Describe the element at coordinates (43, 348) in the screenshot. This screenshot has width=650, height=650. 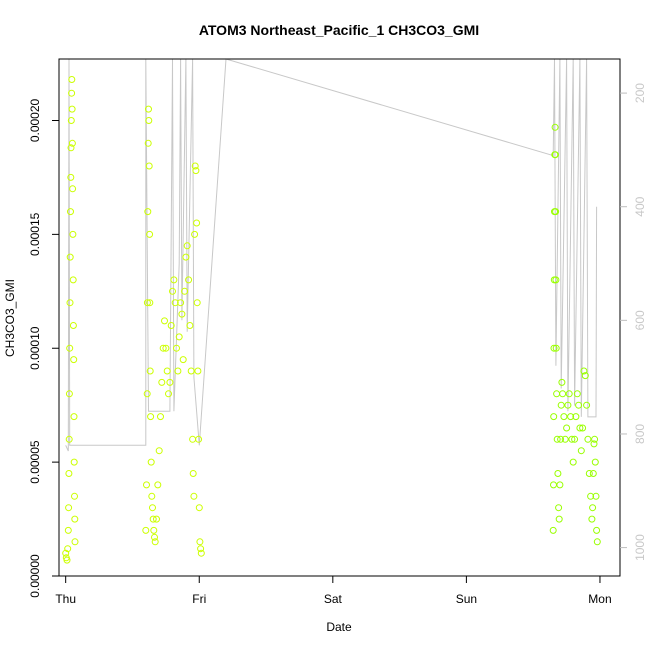
I see `y-axis: 0.00000 0.00005 0.00010 0.00015 0.00020` at that location.